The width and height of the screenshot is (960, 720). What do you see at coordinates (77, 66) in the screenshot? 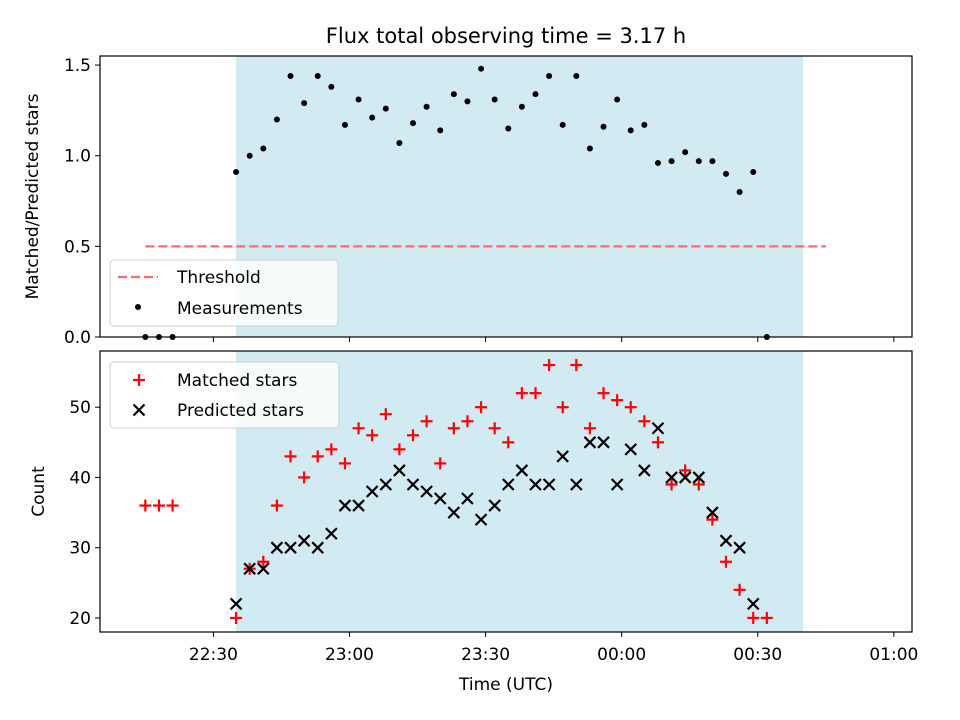
I see `top-y-tick-label: 1.5` at bounding box center [77, 66].